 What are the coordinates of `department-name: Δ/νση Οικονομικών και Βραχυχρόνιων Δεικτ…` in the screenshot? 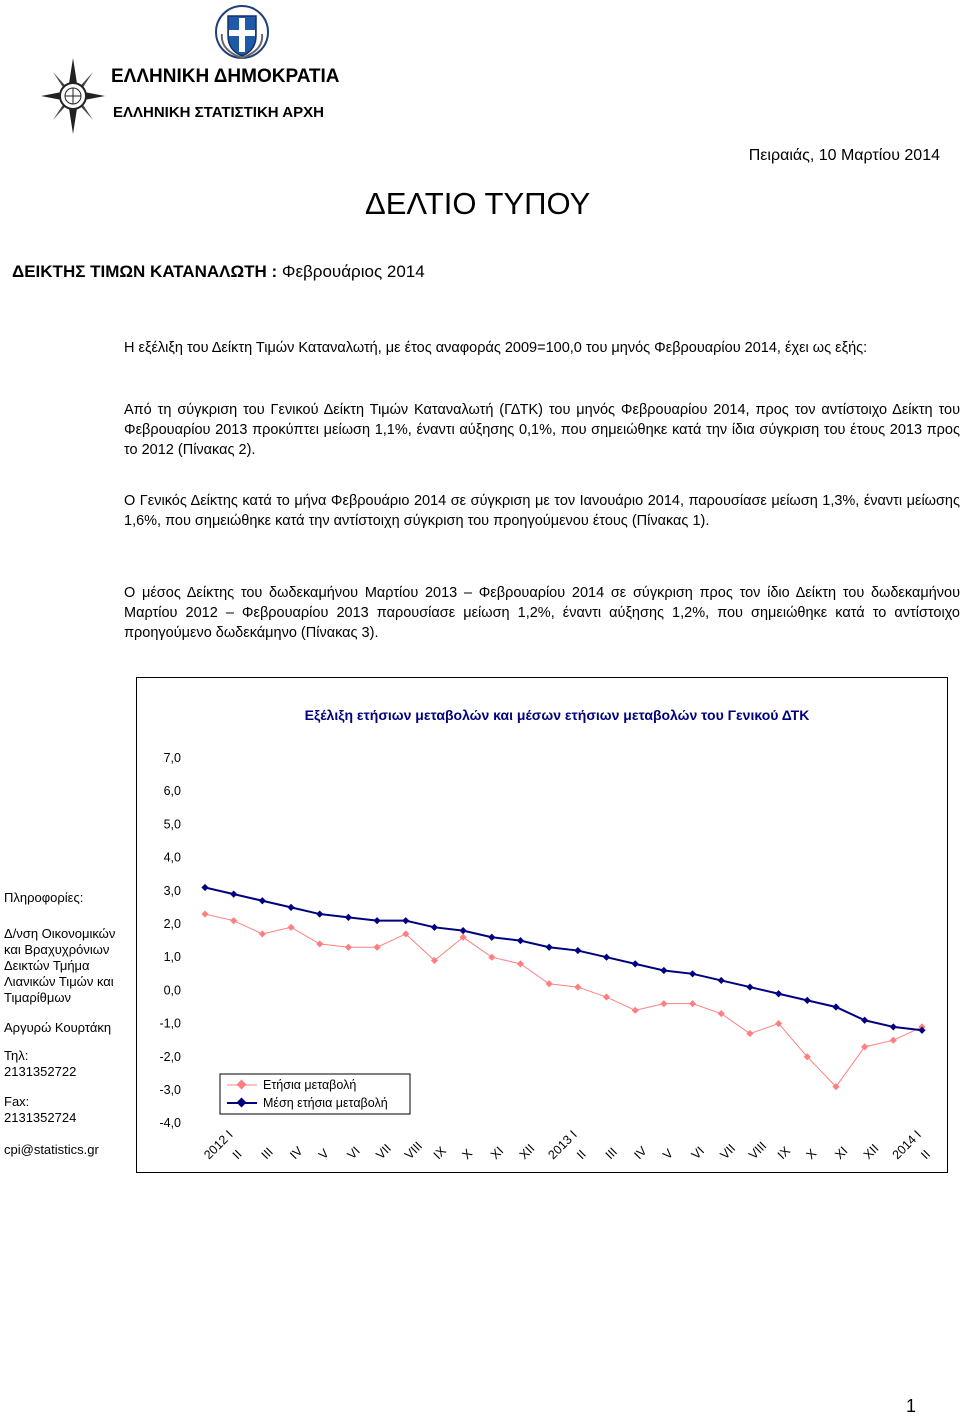 It's located at (60, 965).